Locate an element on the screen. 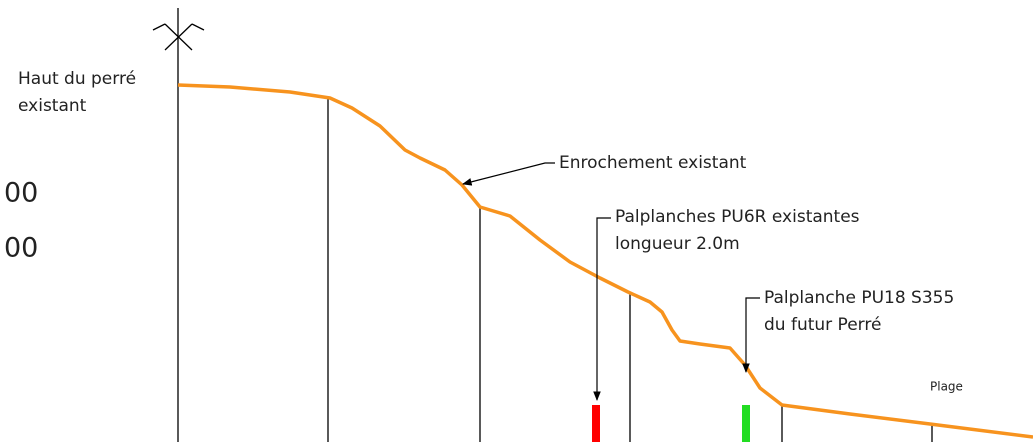  label: Plage is located at coordinates (946, 387).